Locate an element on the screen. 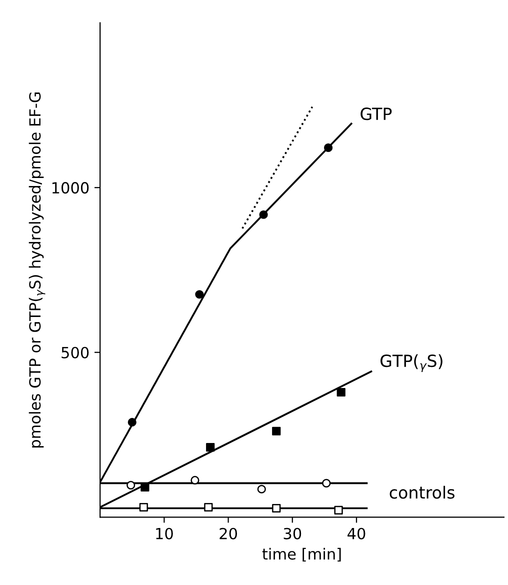 The height and width of the screenshot is (585, 508). series-label: GTP is located at coordinates (376, 114).